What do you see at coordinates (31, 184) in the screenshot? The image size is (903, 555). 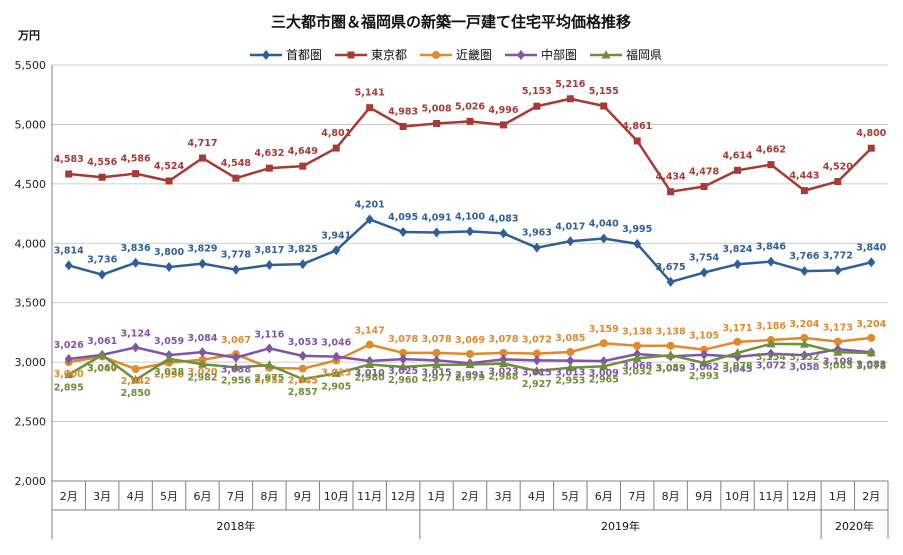 I see `y-tick-label: 4,500` at bounding box center [31, 184].